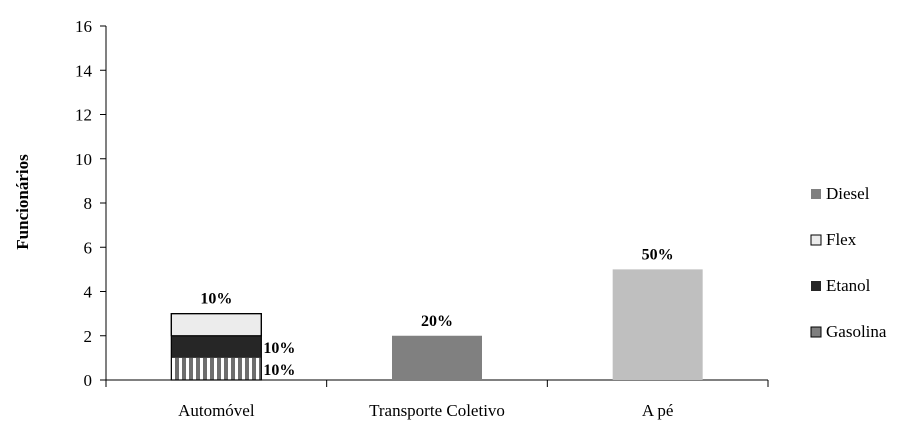 Image resolution: width=923 pixels, height=431 pixels. What do you see at coordinates (83, 159) in the screenshot?
I see `y-tick-label: 10` at bounding box center [83, 159].